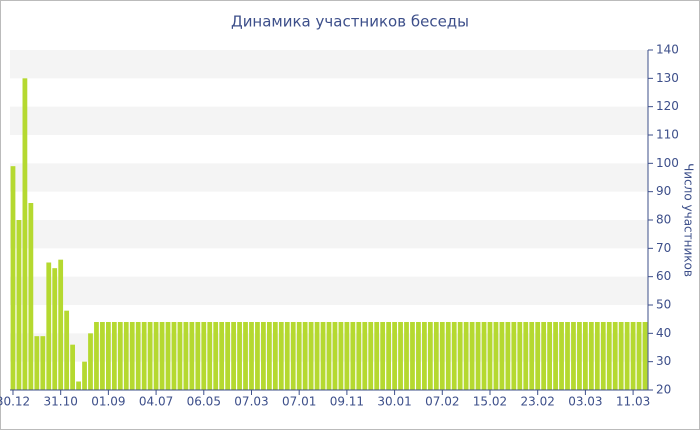 The width and height of the screenshot is (700, 430). What do you see at coordinates (667, 78) in the screenshot?
I see `y-tick-label: 130` at bounding box center [667, 78].